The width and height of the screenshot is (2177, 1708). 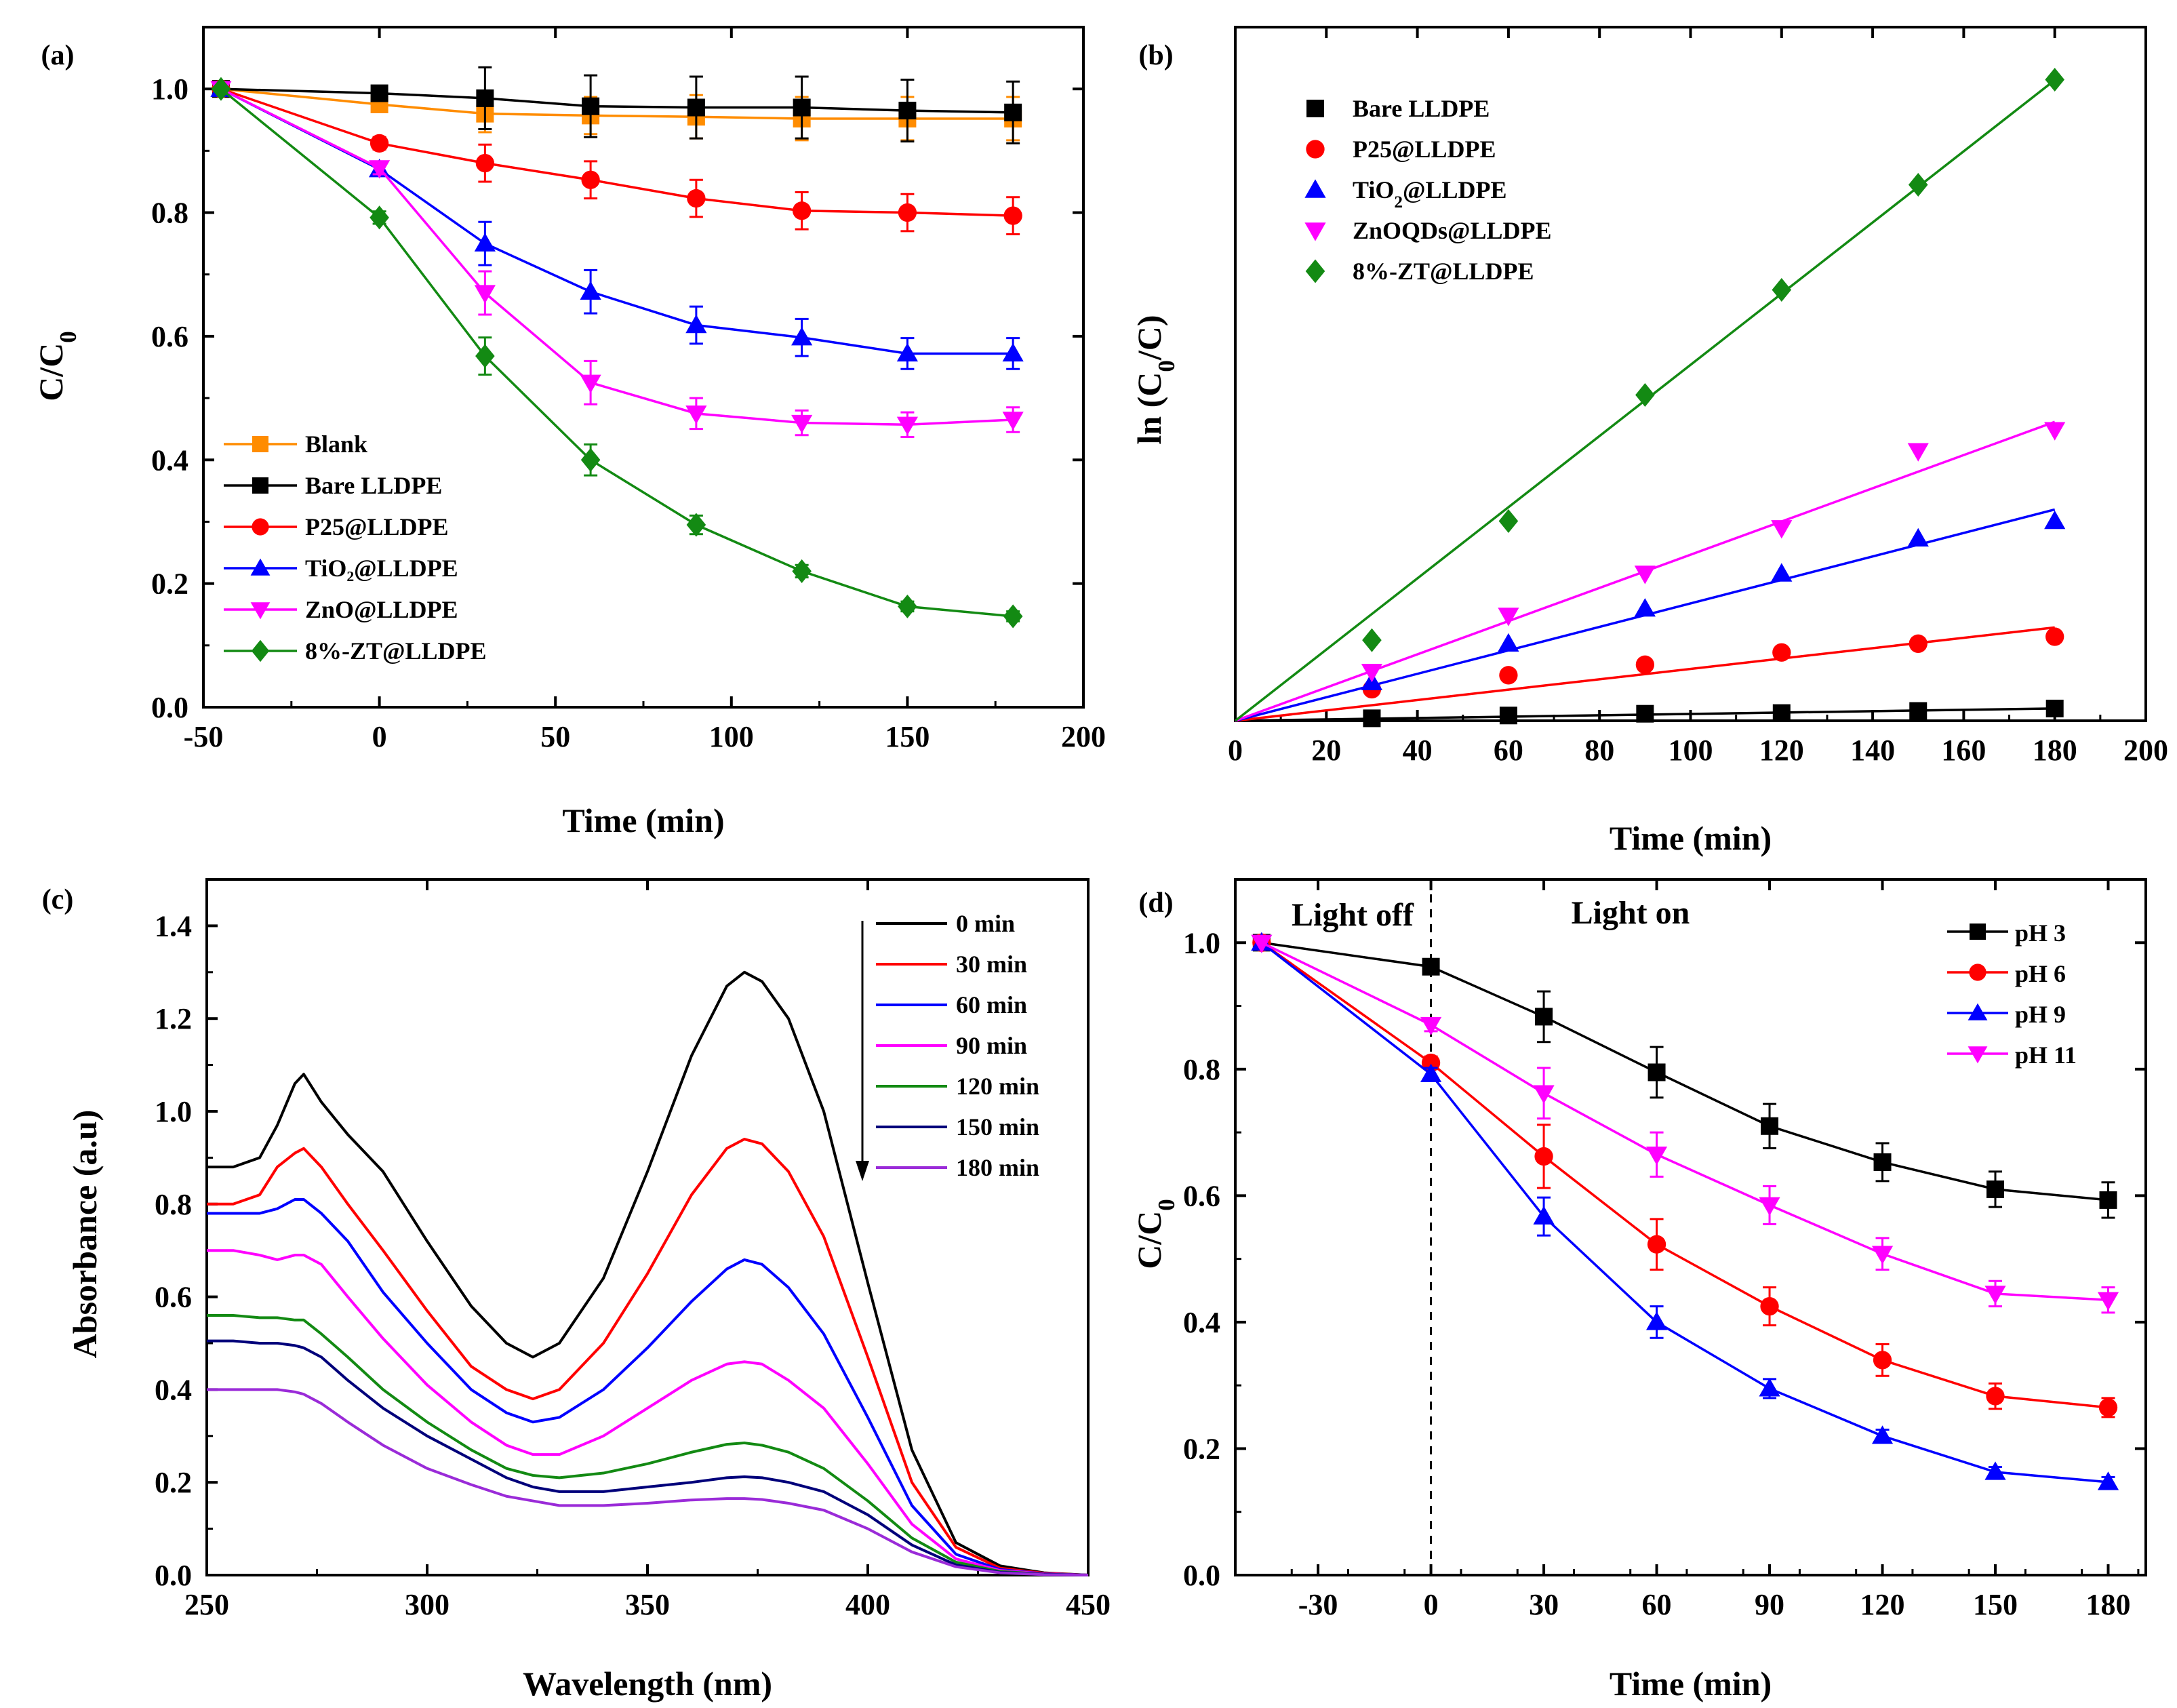 What do you see at coordinates (868, 1604) in the screenshot?
I see `x-tick-label: 400` at bounding box center [868, 1604].